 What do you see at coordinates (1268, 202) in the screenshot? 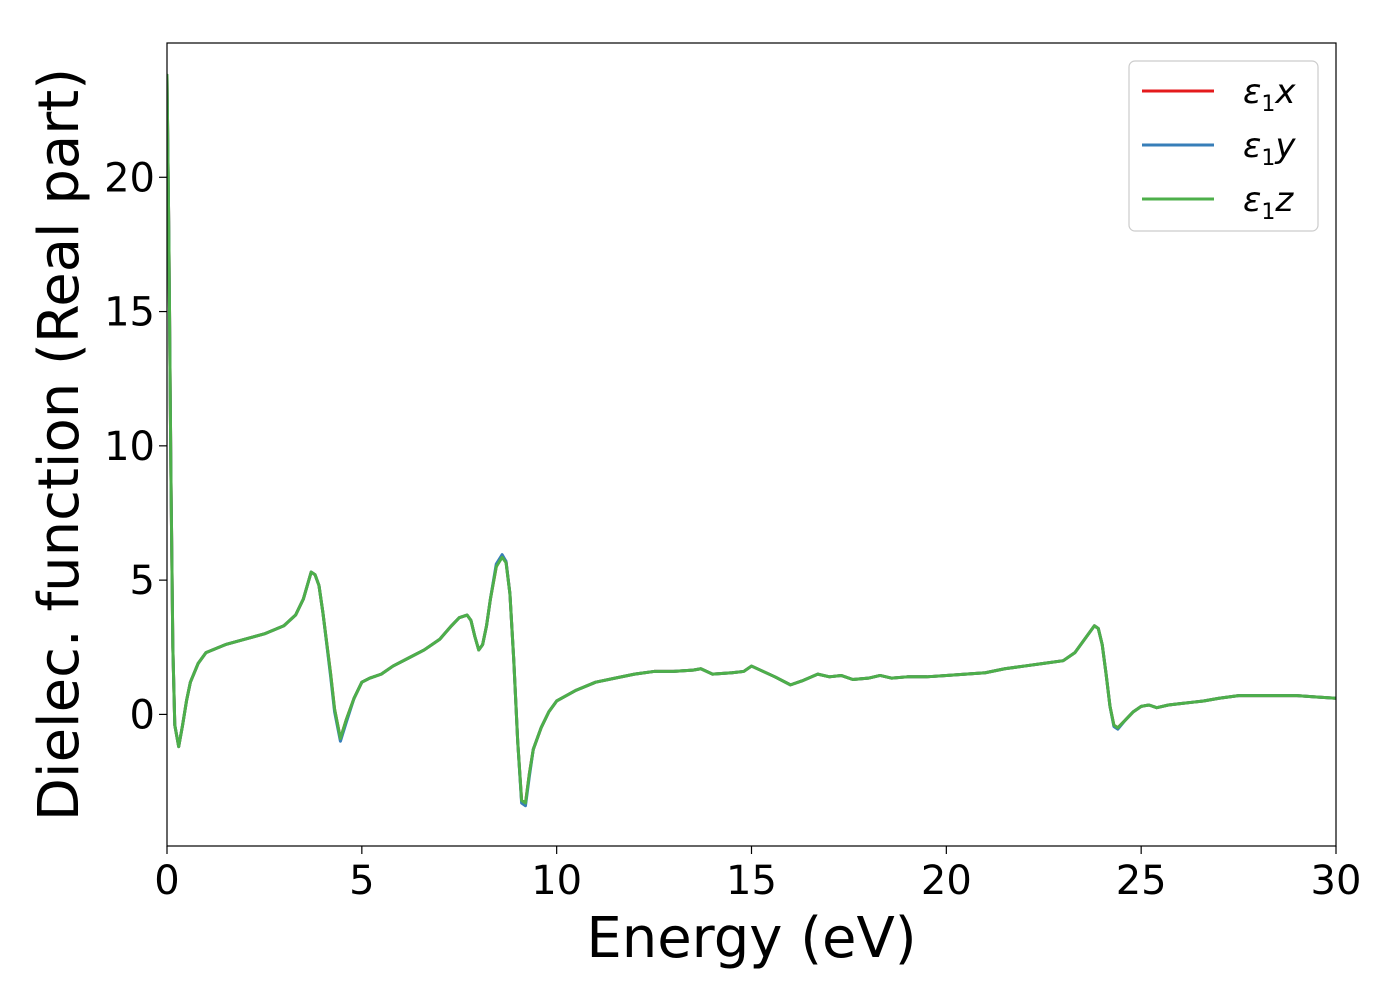
I see `legend-label: ε1z` at bounding box center [1268, 202].